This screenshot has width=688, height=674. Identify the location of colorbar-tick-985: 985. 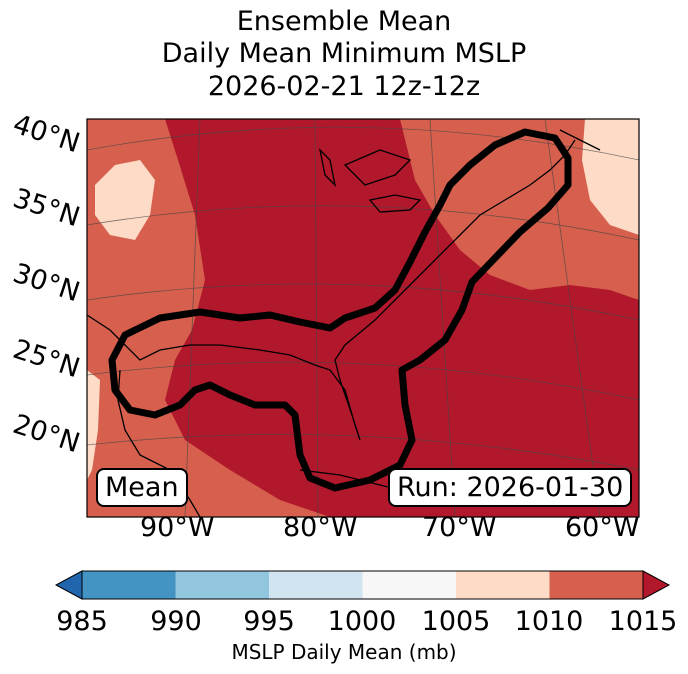
(82, 621).